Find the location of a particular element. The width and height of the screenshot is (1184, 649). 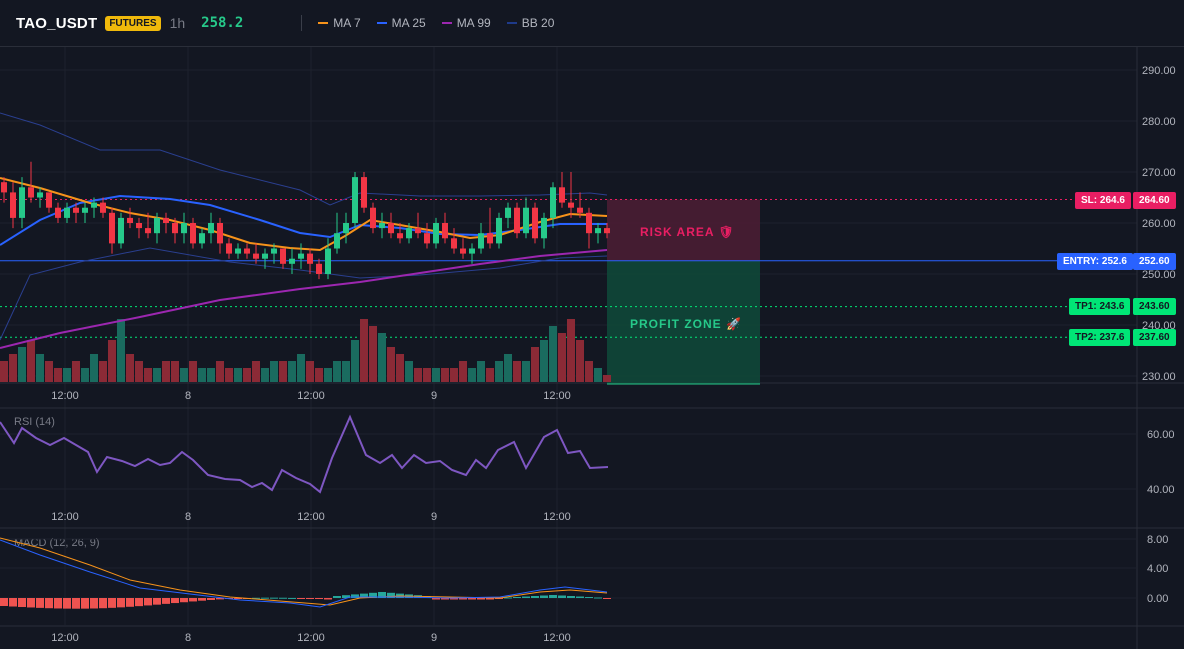

ma99-line is located at coordinates (304, 299).